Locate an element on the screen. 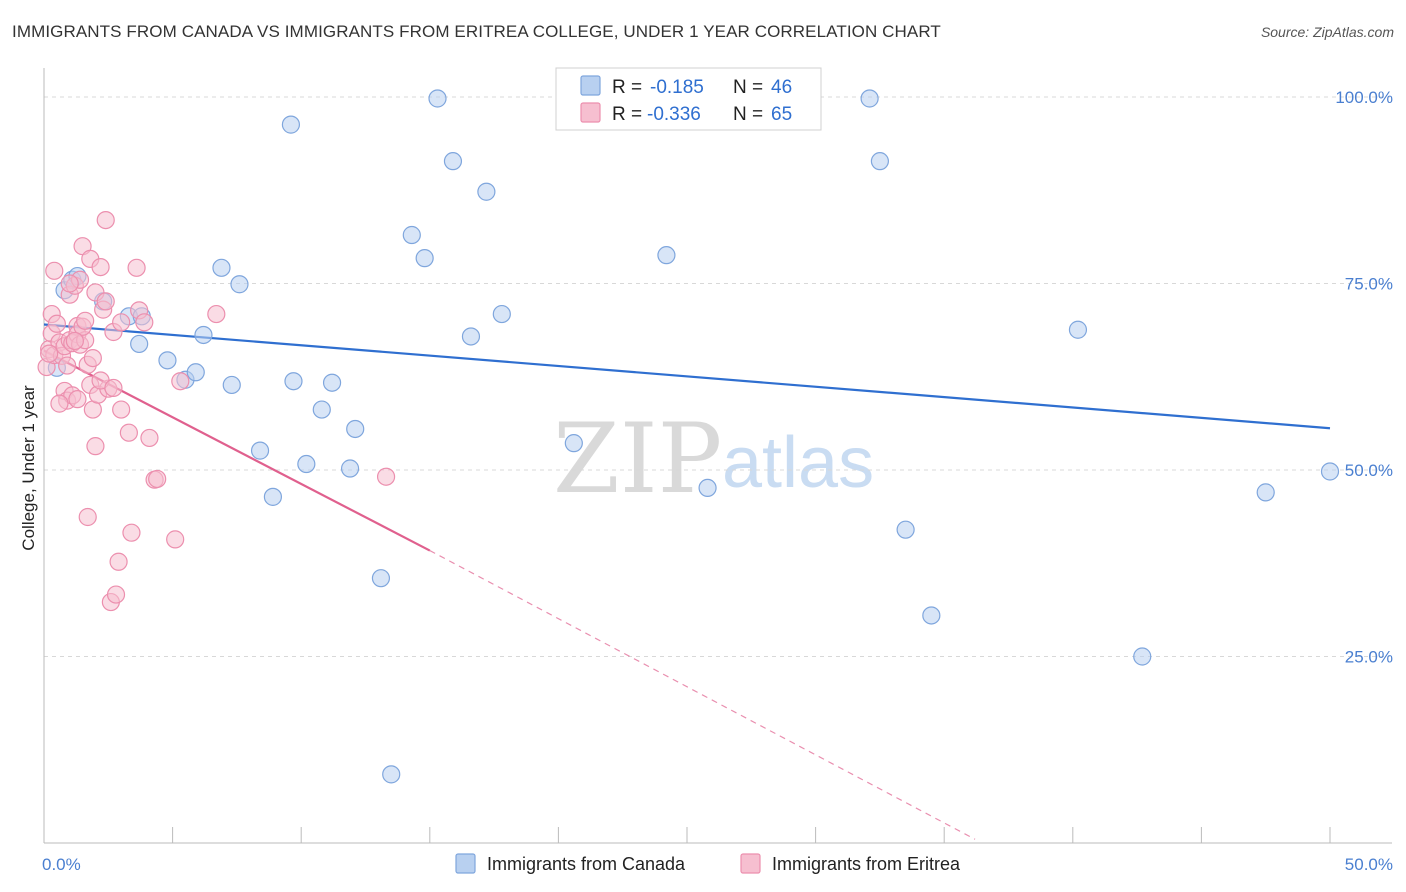  legend-n-value-eritrea: 65 is located at coordinates (781, 114).